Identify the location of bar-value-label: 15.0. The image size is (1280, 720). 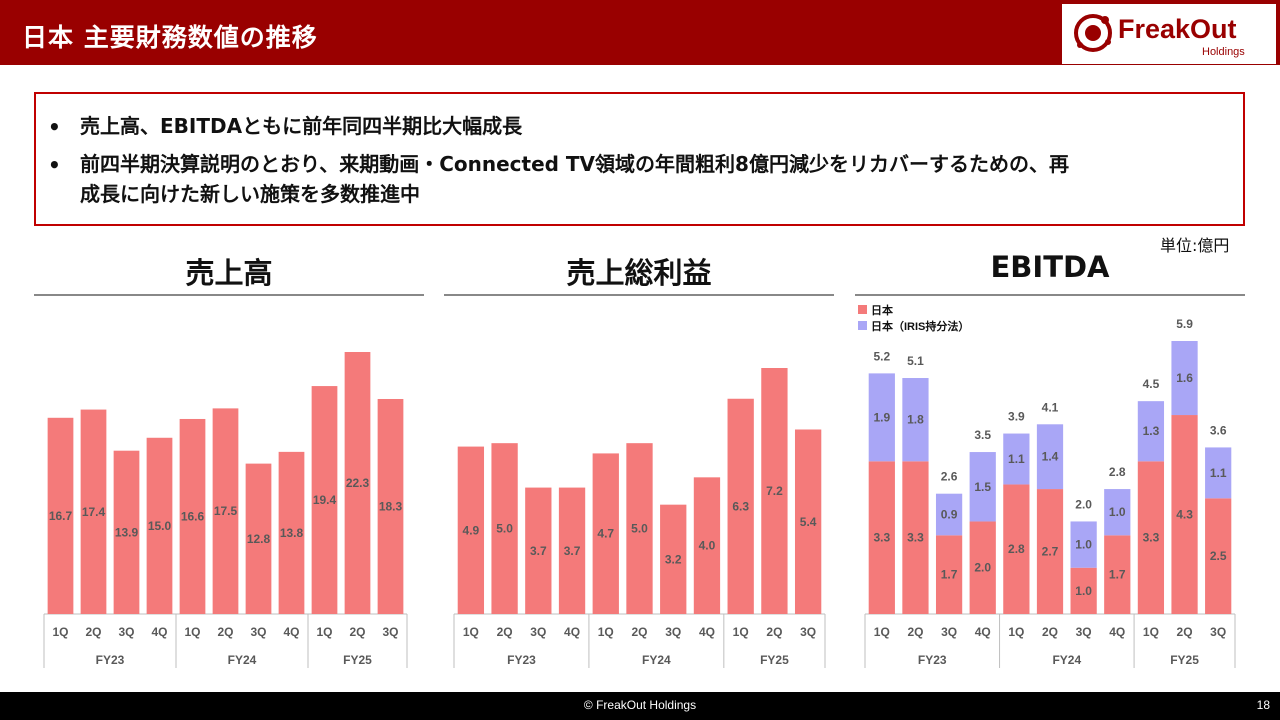
(160, 526).